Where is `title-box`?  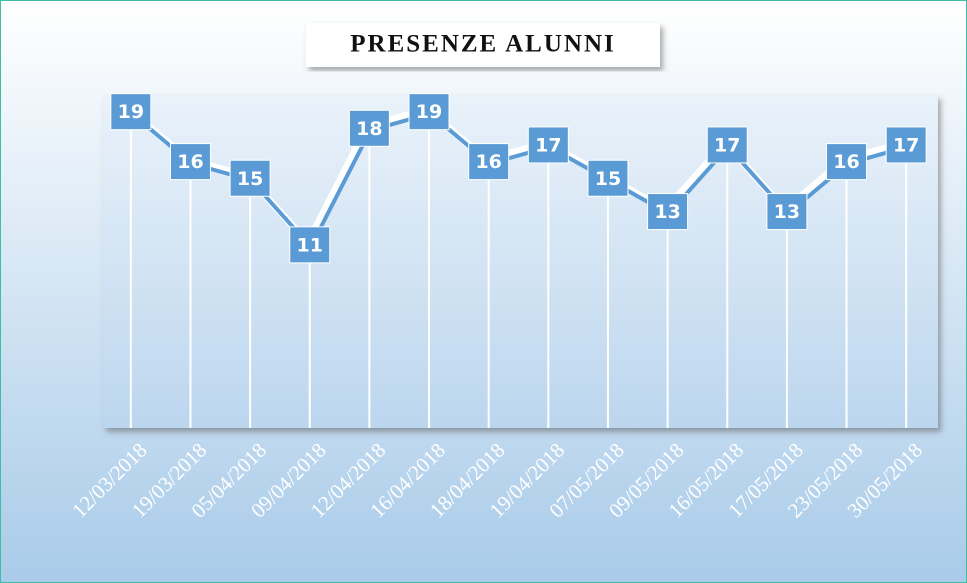 title-box is located at coordinates (483, 45).